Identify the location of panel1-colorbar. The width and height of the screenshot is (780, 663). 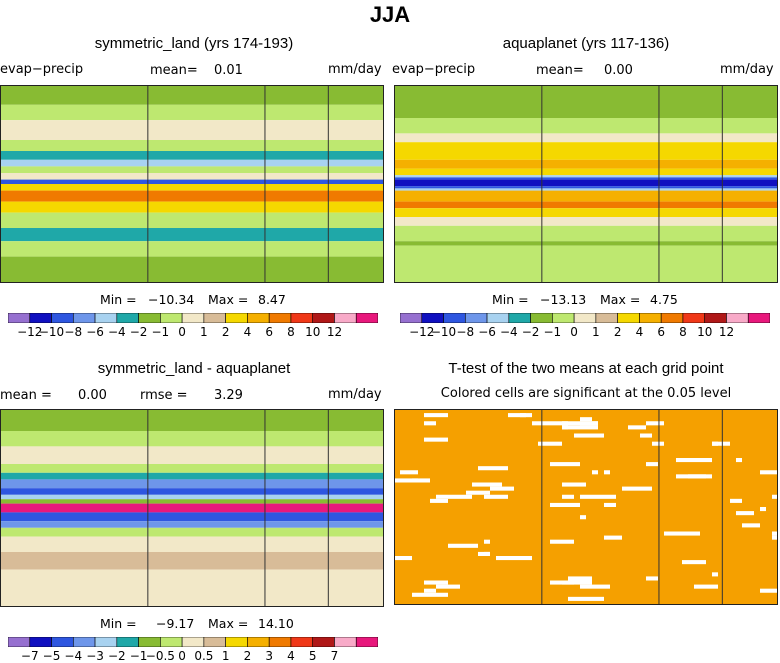
(193, 318).